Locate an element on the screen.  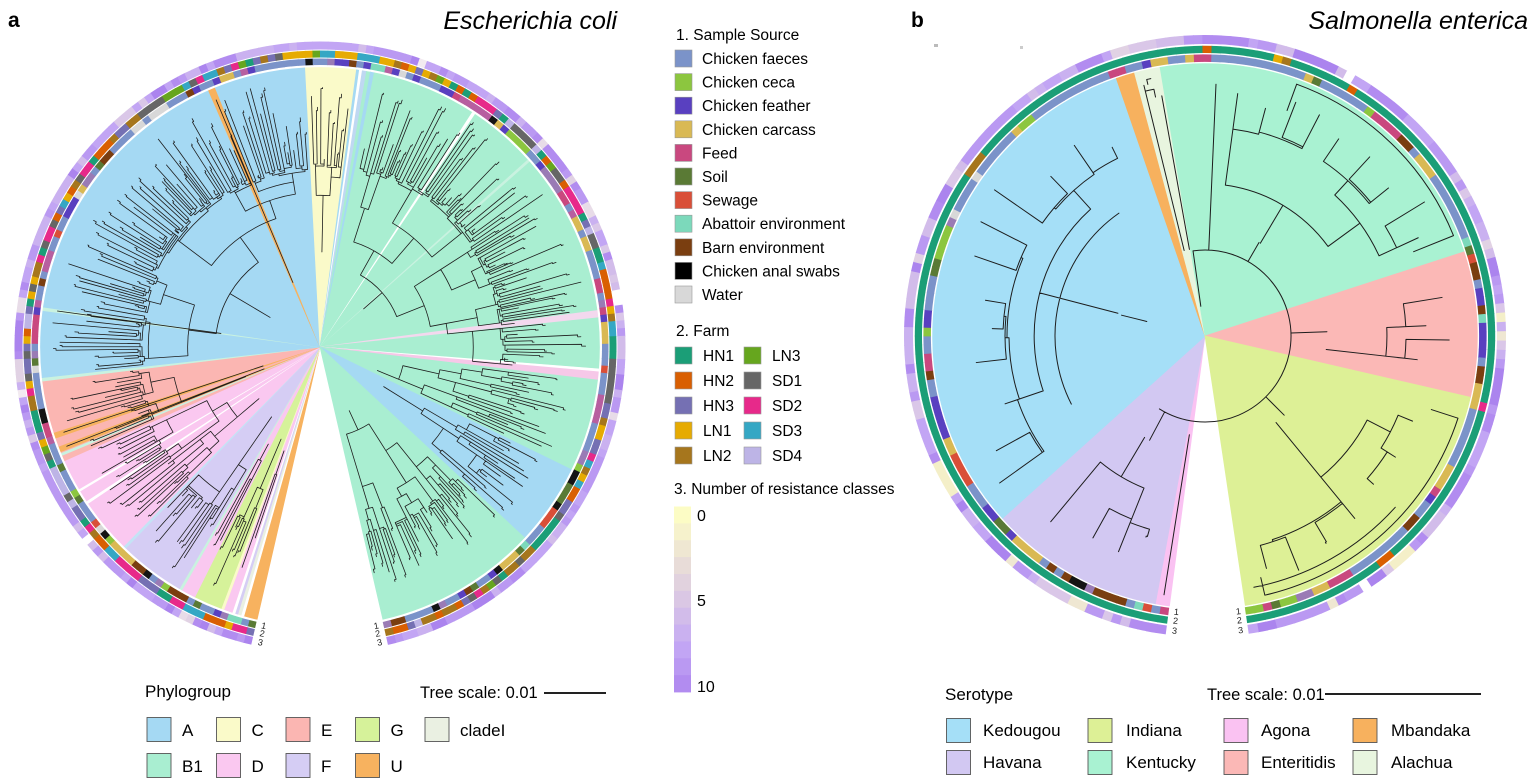
svg-text: HN1 is located at coordinates (718, 356).